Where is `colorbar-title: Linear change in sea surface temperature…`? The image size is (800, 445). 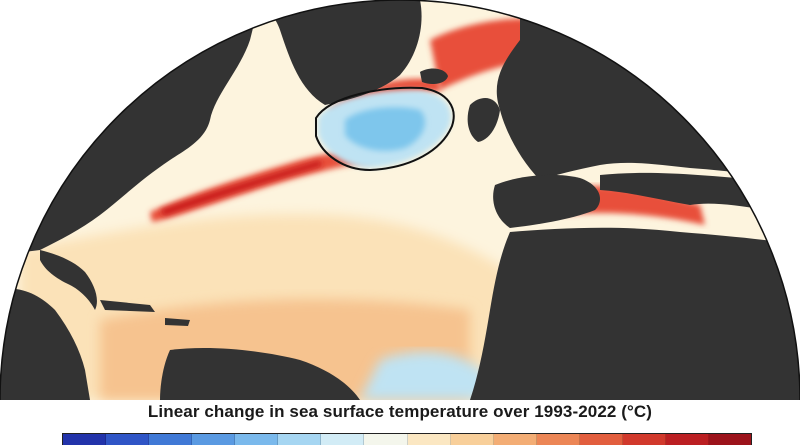
colorbar-title: Linear change in sea surface temperature… is located at coordinates (400, 411).